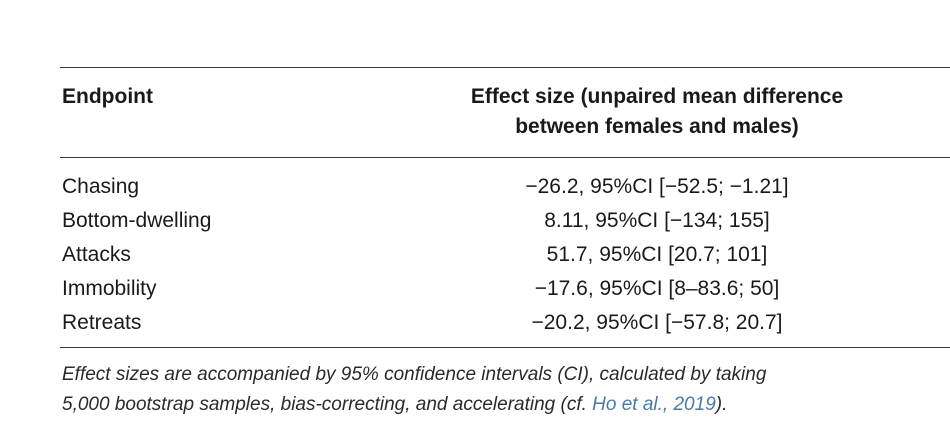  Describe the element at coordinates (137, 220) in the screenshot. I see `endpoint-cell: Bottom-dwelling` at that location.